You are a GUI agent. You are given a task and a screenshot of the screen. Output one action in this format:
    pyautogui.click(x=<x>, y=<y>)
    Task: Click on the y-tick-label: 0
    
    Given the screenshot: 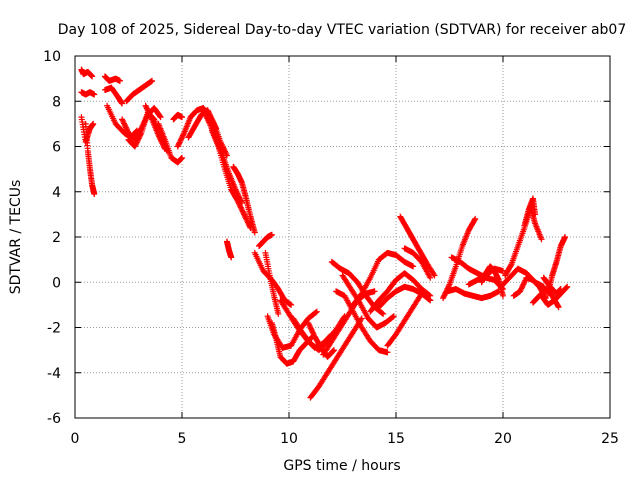 What is the action you would take?
    pyautogui.click(x=56, y=283)
    